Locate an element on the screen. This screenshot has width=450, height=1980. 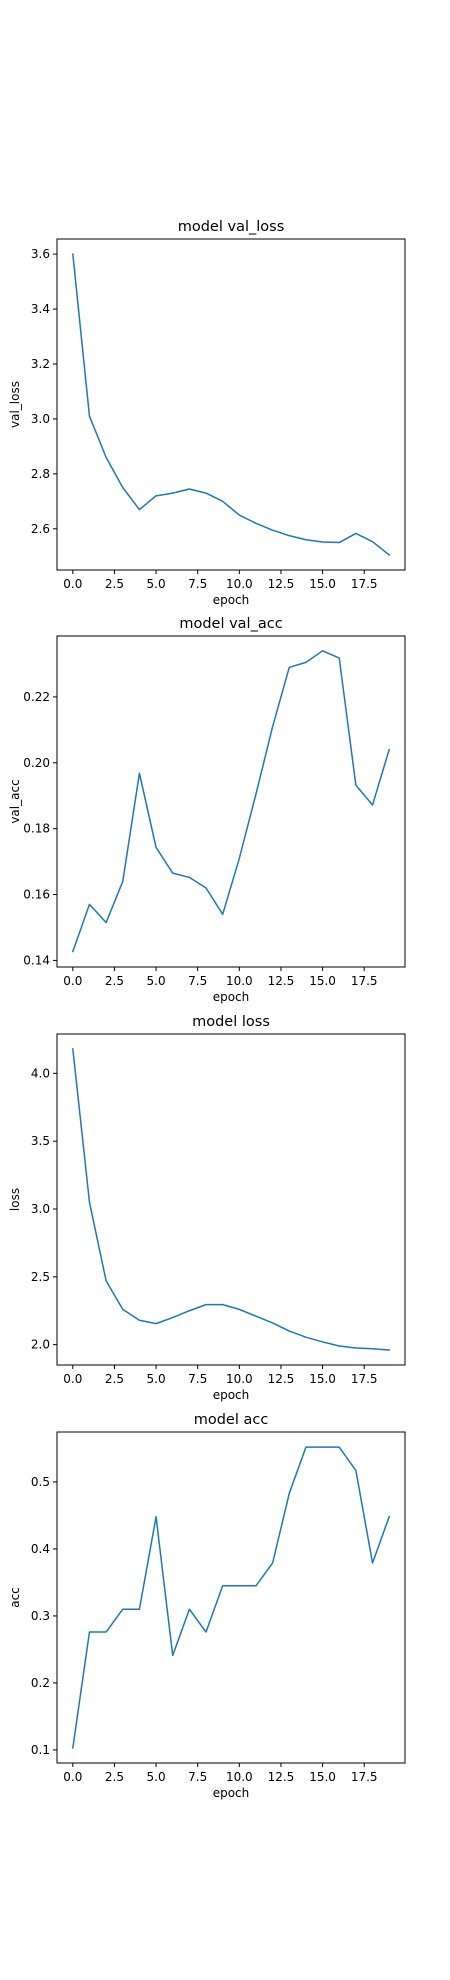
y-tick-label: 2.8 is located at coordinates (40, 474).